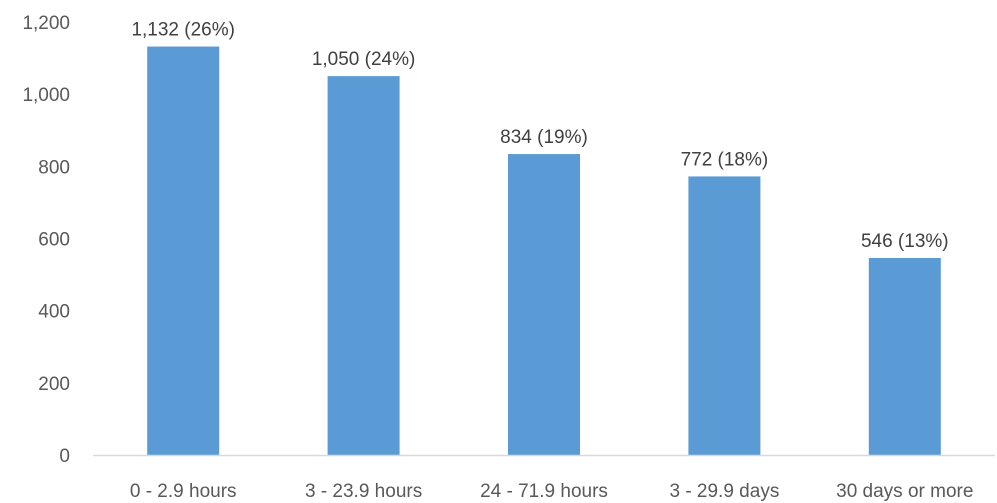 The image size is (997, 503). Describe the element at coordinates (363, 491) in the screenshot. I see `x-tick-label: 3 - 23.9 hours` at that location.